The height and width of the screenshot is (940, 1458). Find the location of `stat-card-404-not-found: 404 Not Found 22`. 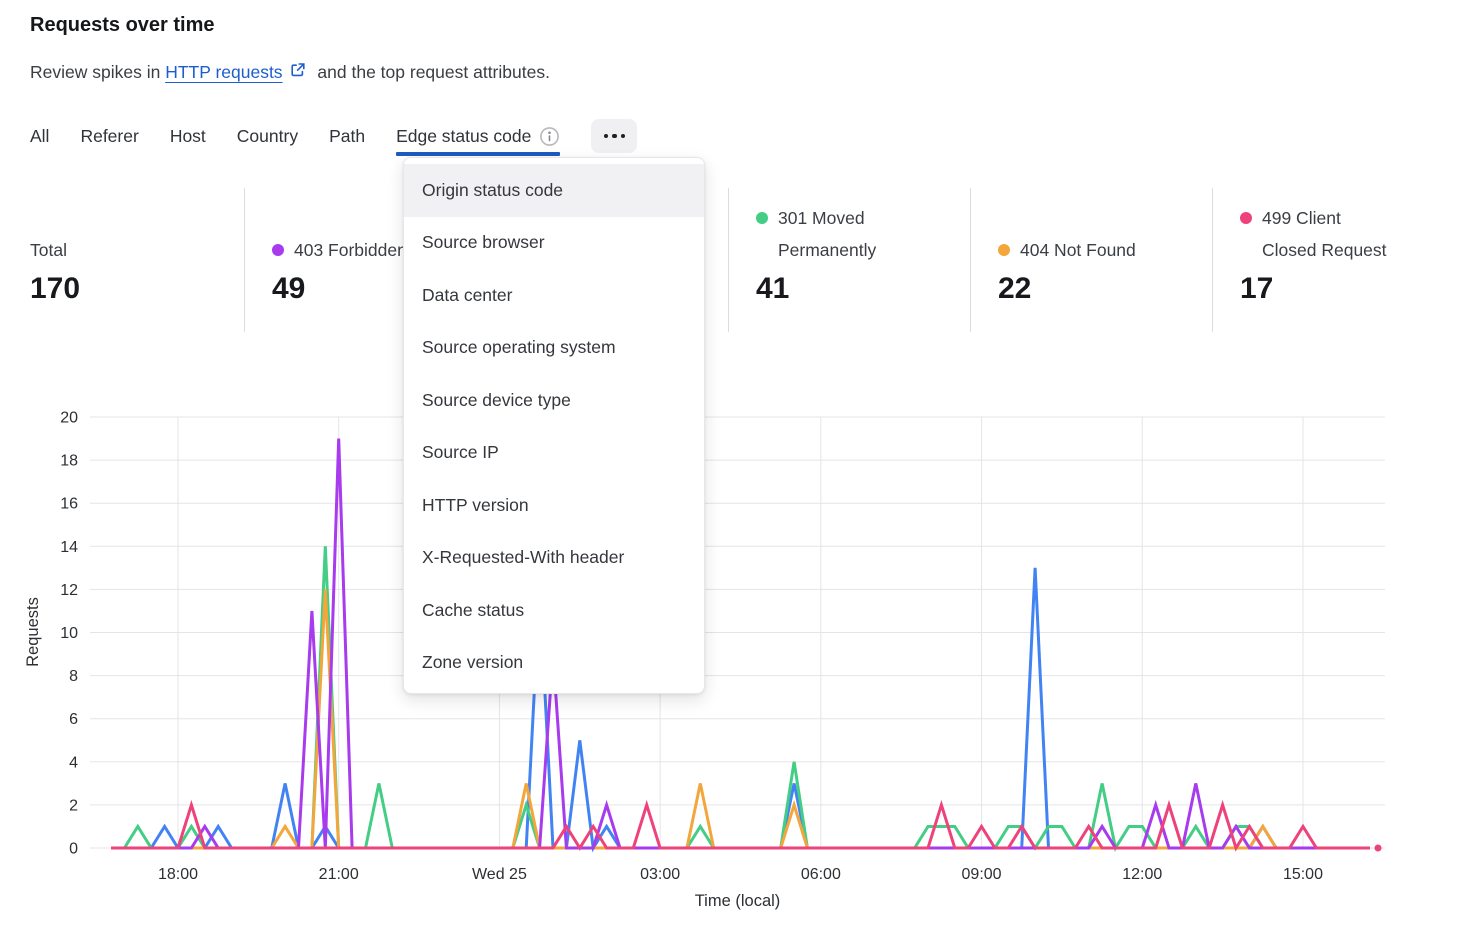

stat-card-404-not-found: 404 Not Found 22 is located at coordinates (1113, 250).